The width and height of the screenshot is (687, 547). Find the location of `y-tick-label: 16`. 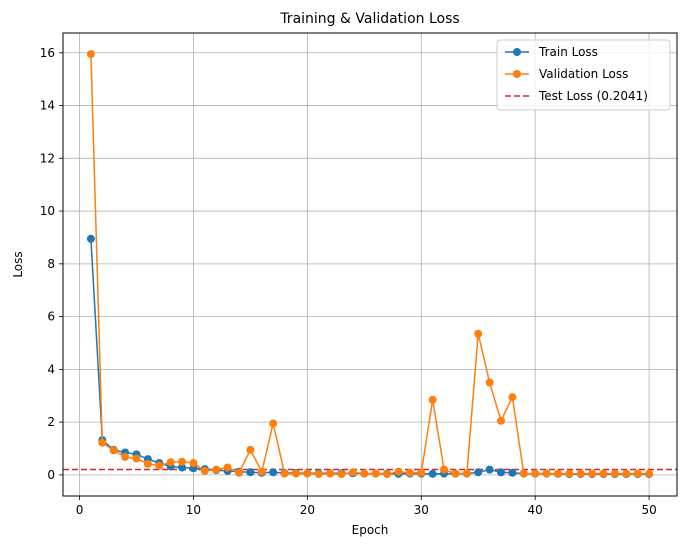

y-tick-label: 16 is located at coordinates (47, 53).